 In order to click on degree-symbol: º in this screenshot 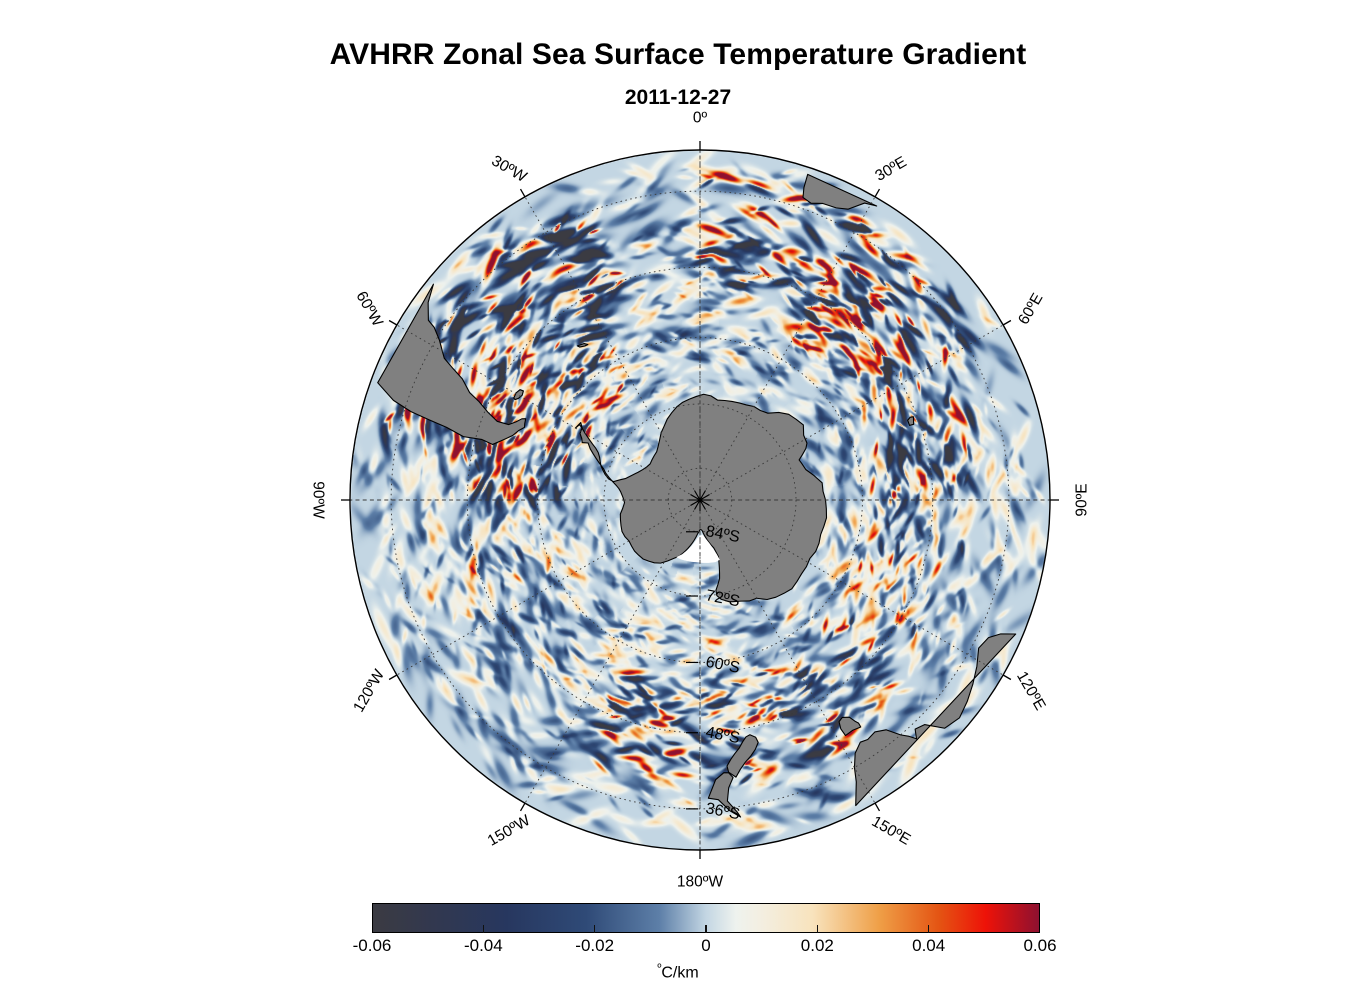, I will do `click(659, 968)`.